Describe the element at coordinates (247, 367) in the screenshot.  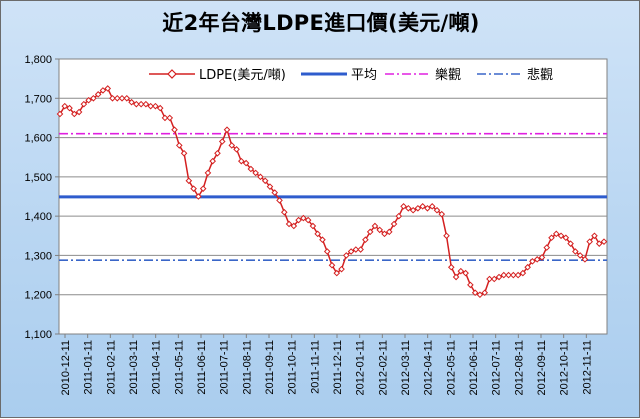
I see `x-tick-label: 2011-08-11` at that location.